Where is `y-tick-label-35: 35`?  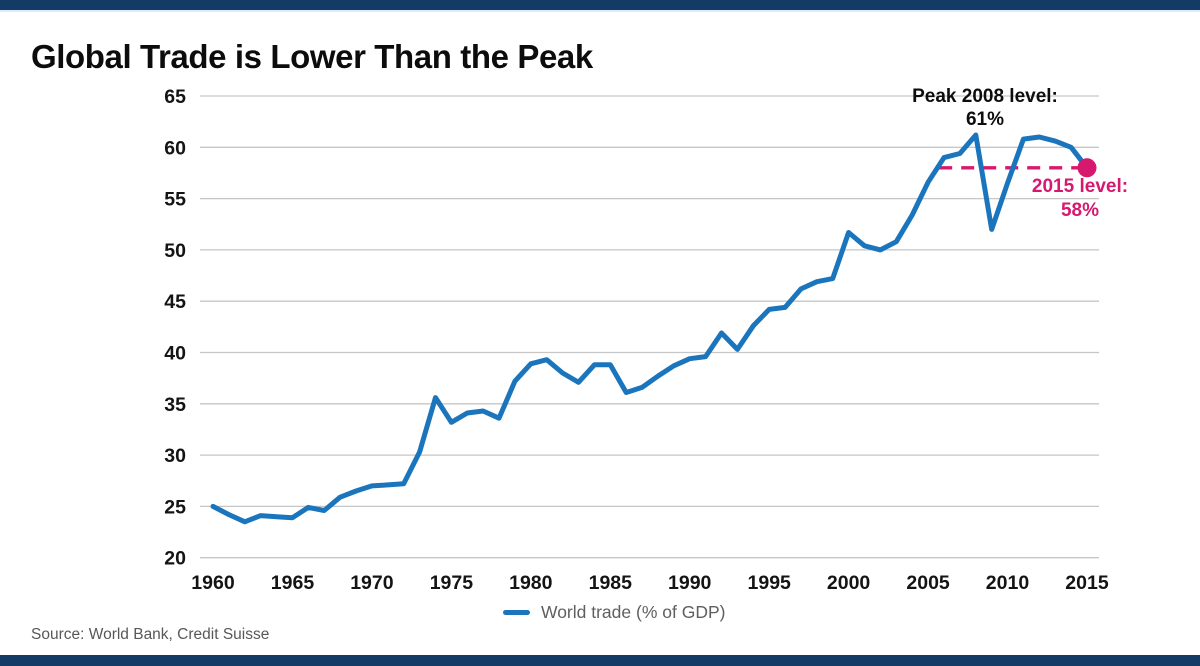
y-tick-label-35: 35 is located at coordinates (175, 405).